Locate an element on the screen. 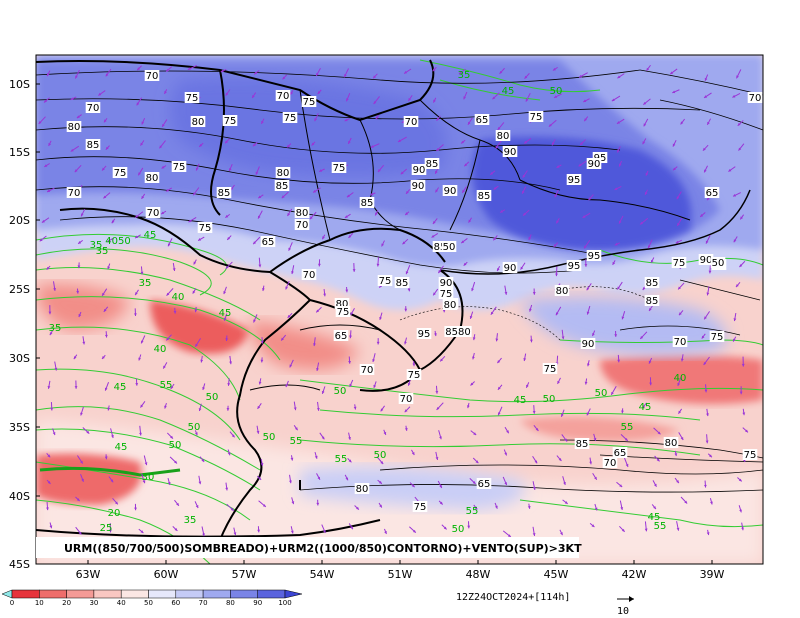 Image resolution: width=800 pixels, height=618 pixels. colorbar-segment is located at coordinates (162, 594).